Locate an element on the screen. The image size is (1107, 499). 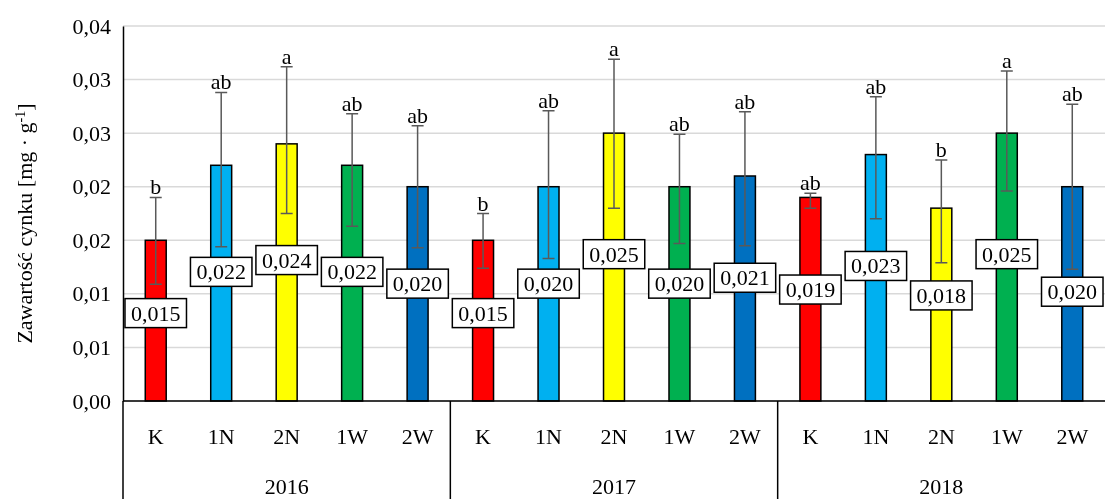
text: 2016 is located at coordinates (286, 486).